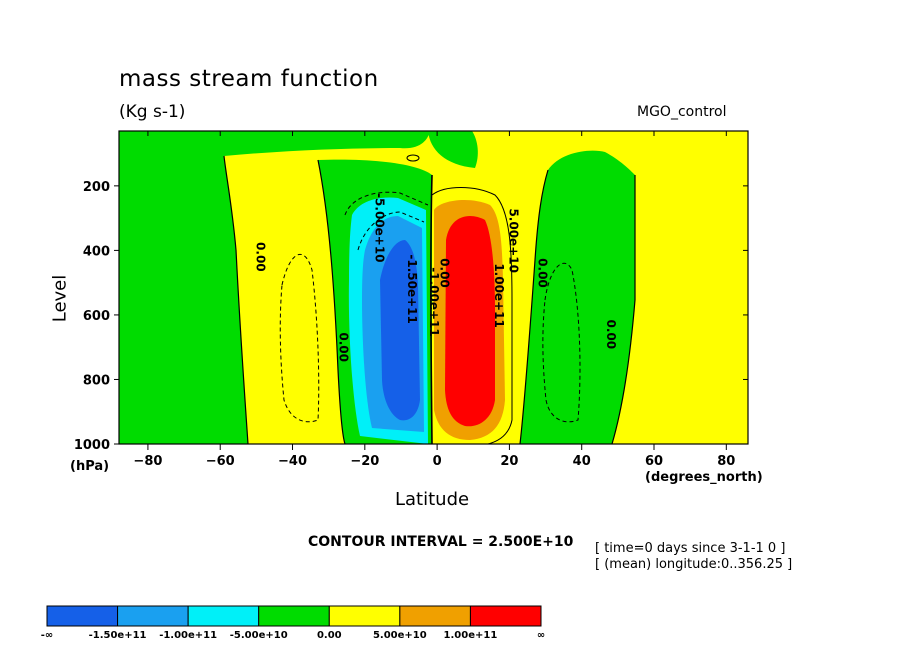  What do you see at coordinates (726, 461) in the screenshot?
I see `x-tick-label: 80` at bounding box center [726, 461].